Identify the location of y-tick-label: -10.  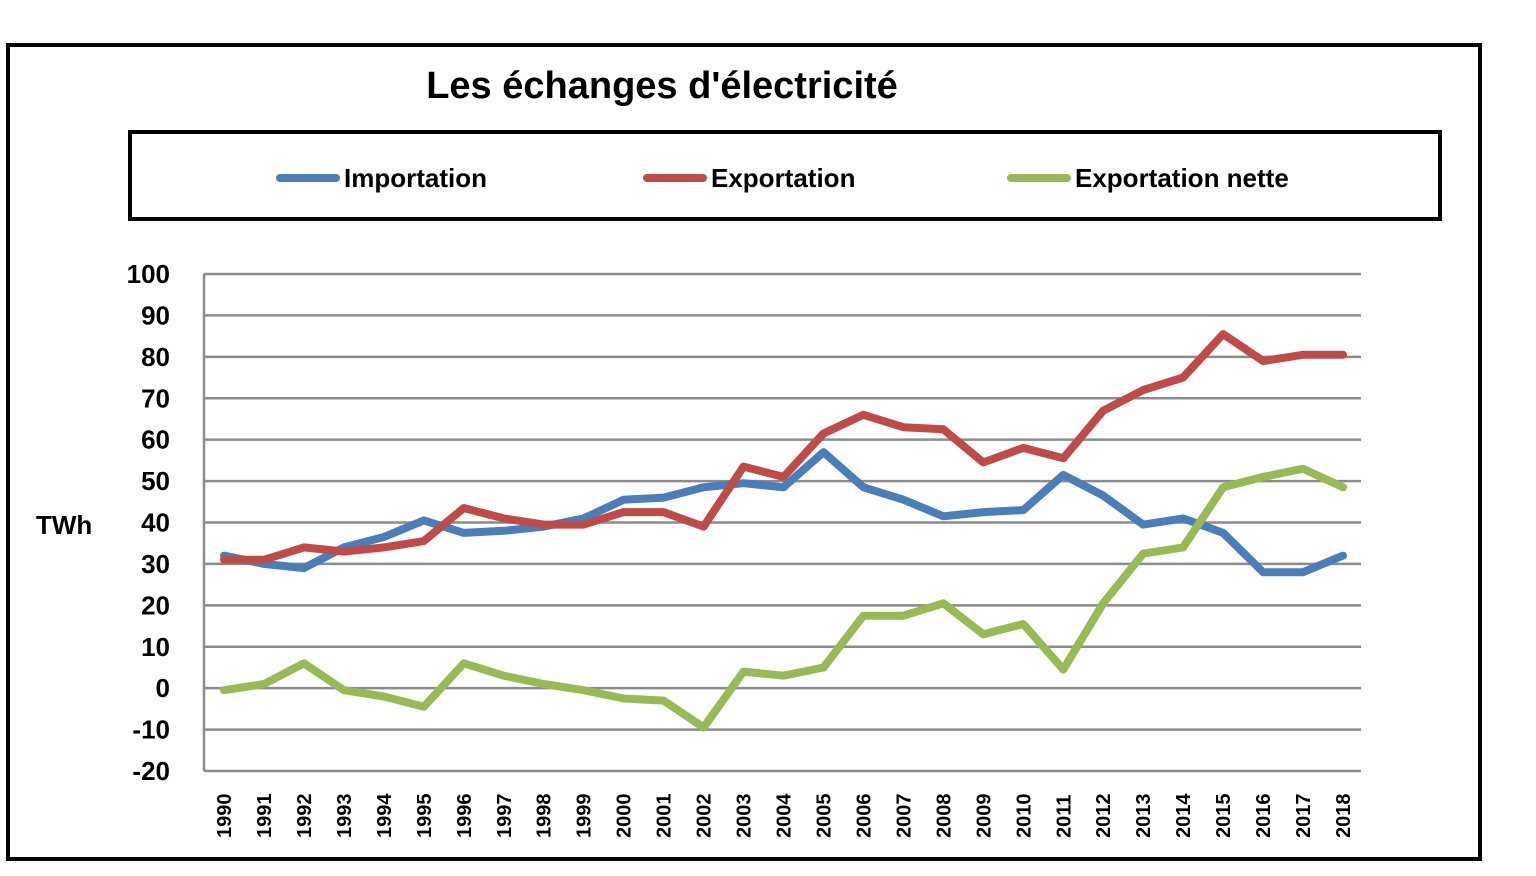
(151, 730).